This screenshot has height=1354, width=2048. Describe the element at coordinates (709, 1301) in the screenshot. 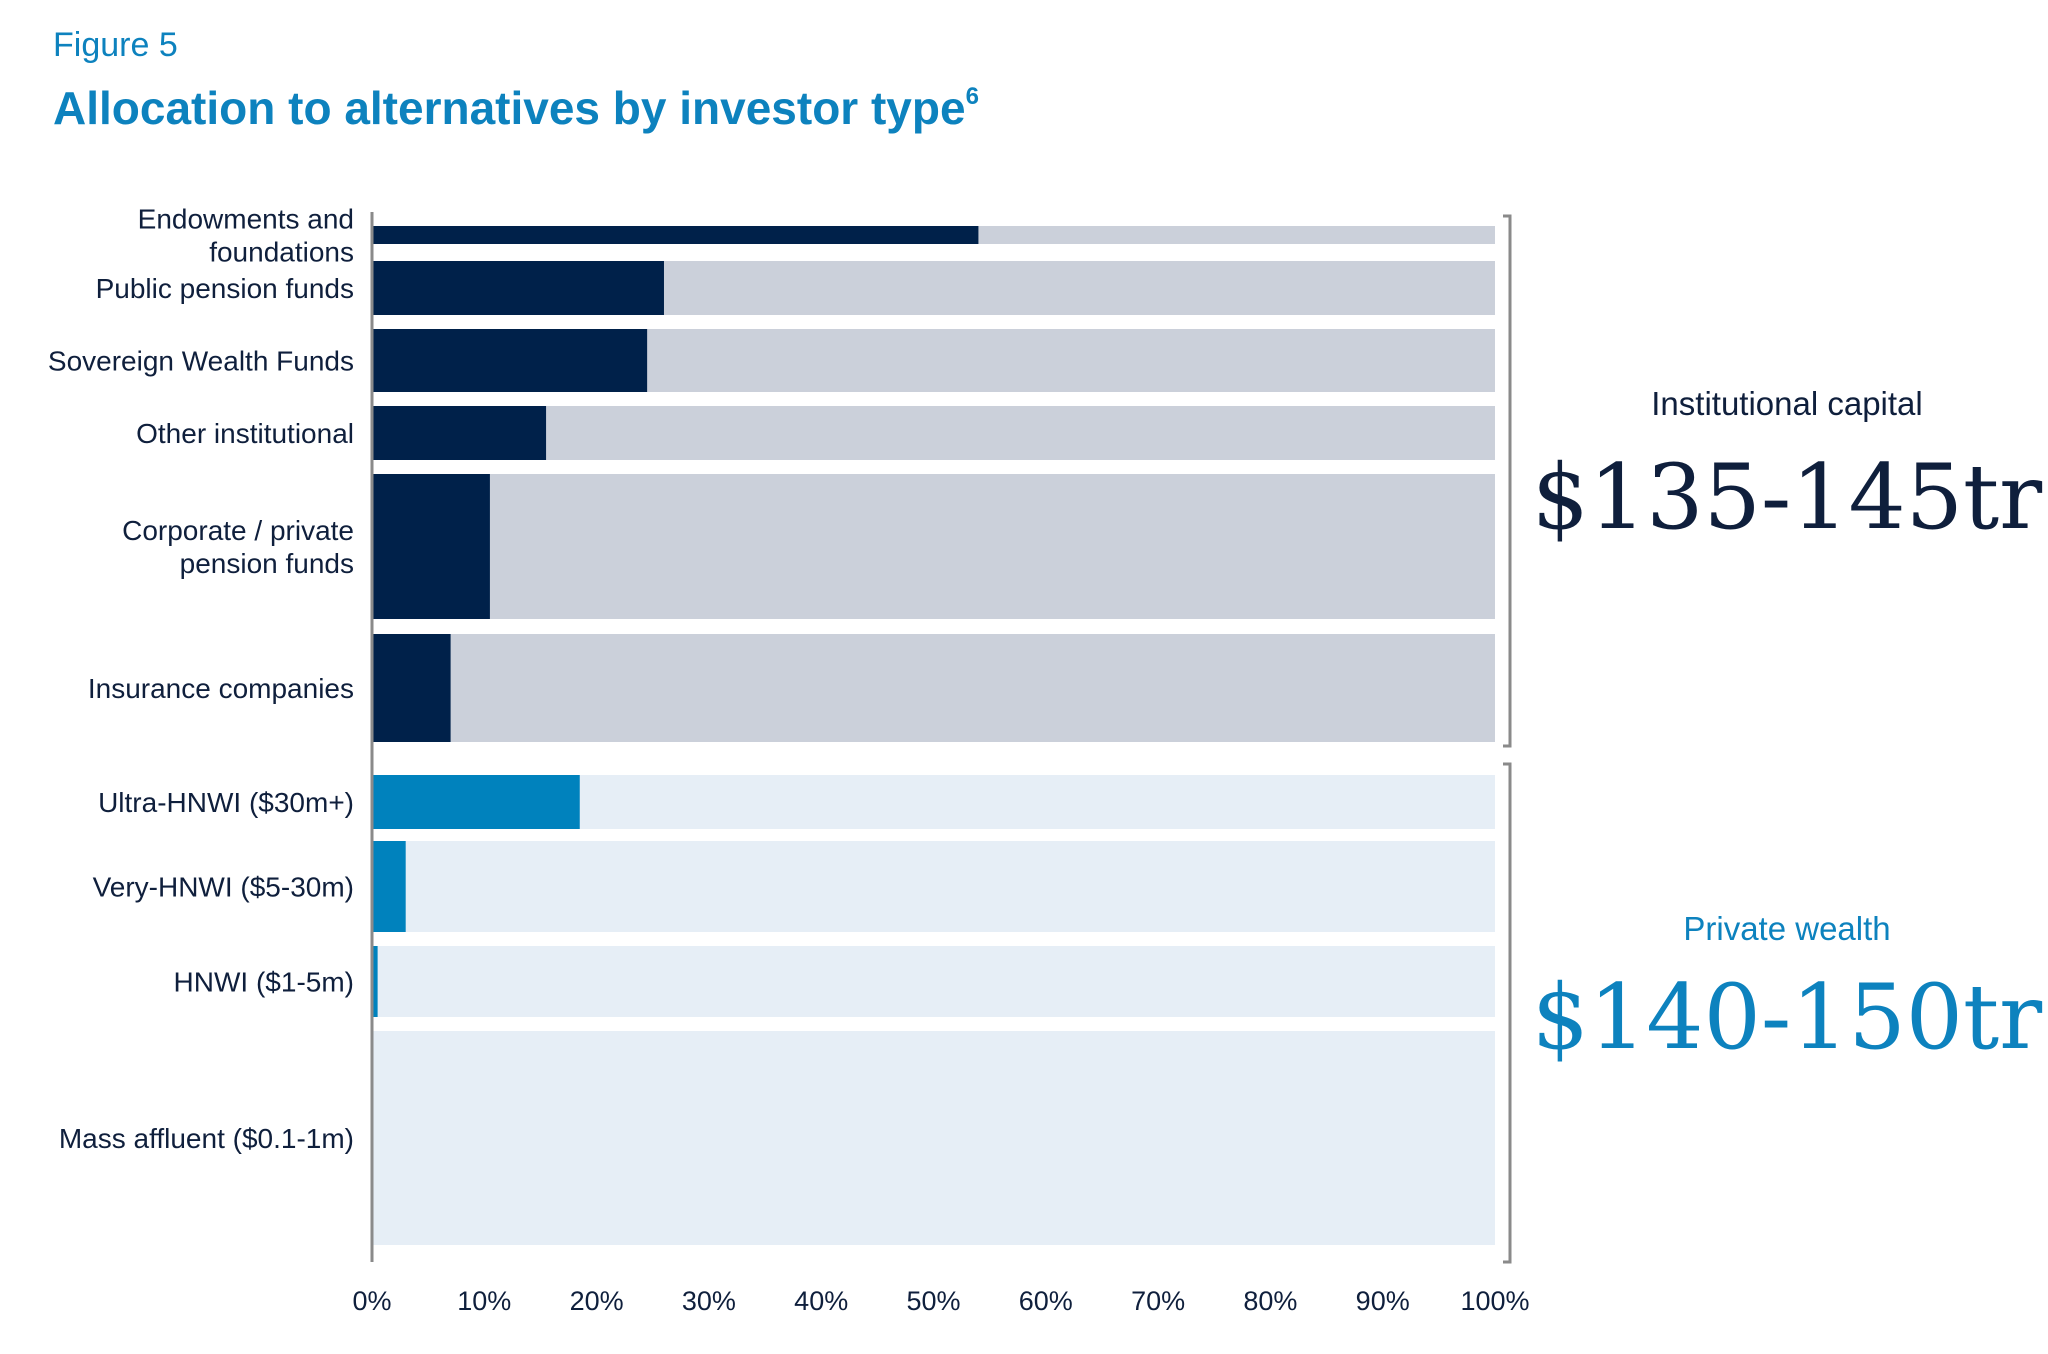

I see `x-tick-label: 30%` at that location.